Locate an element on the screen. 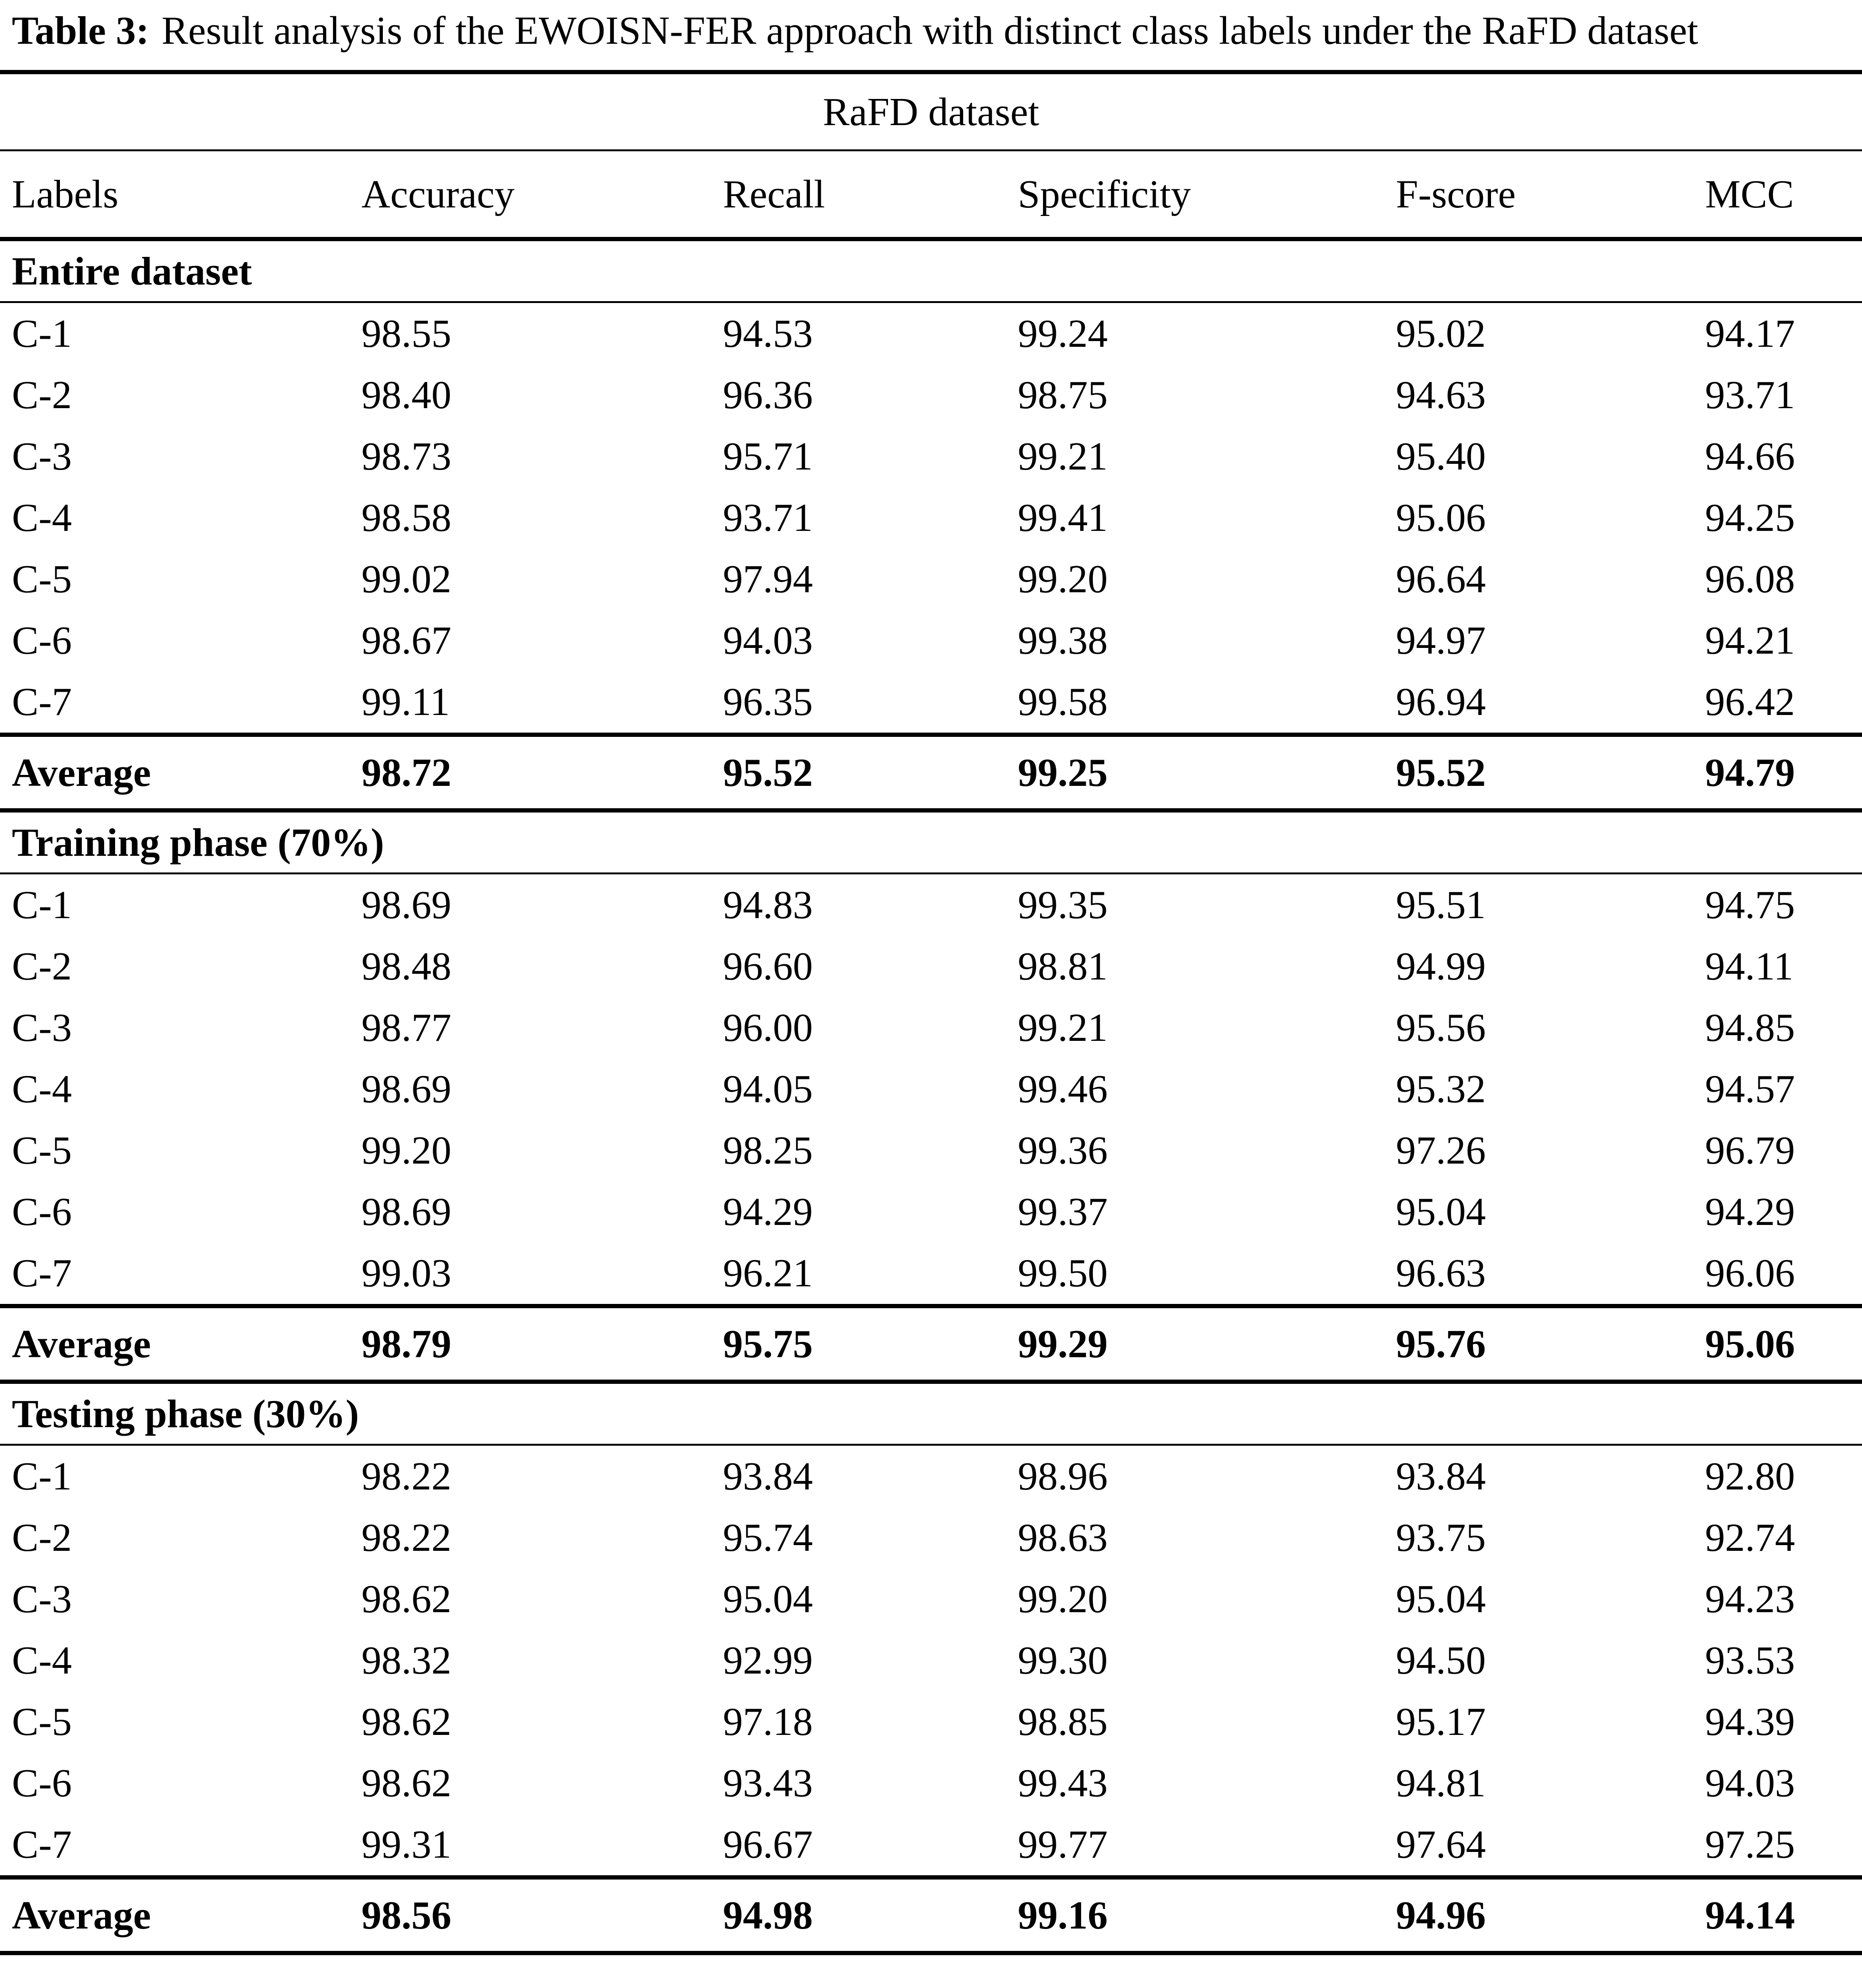  cell-value: 94.79 is located at coordinates (1783, 773).